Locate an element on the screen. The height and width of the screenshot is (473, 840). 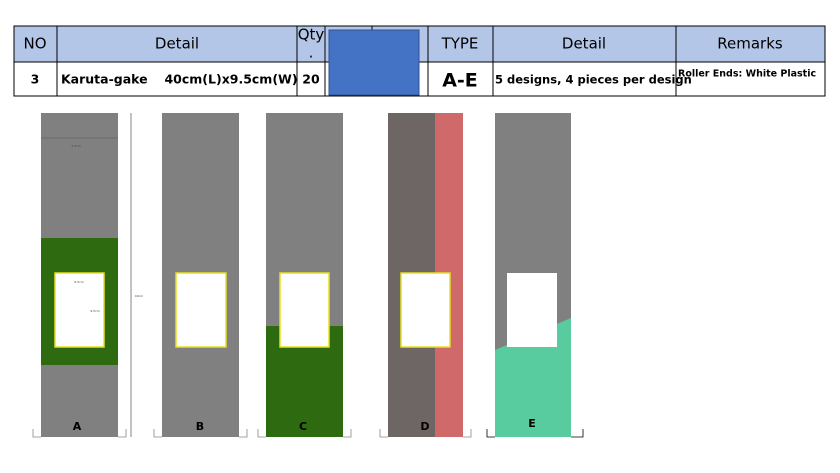
dimension: 6.5cm is located at coordinates (78, 282).